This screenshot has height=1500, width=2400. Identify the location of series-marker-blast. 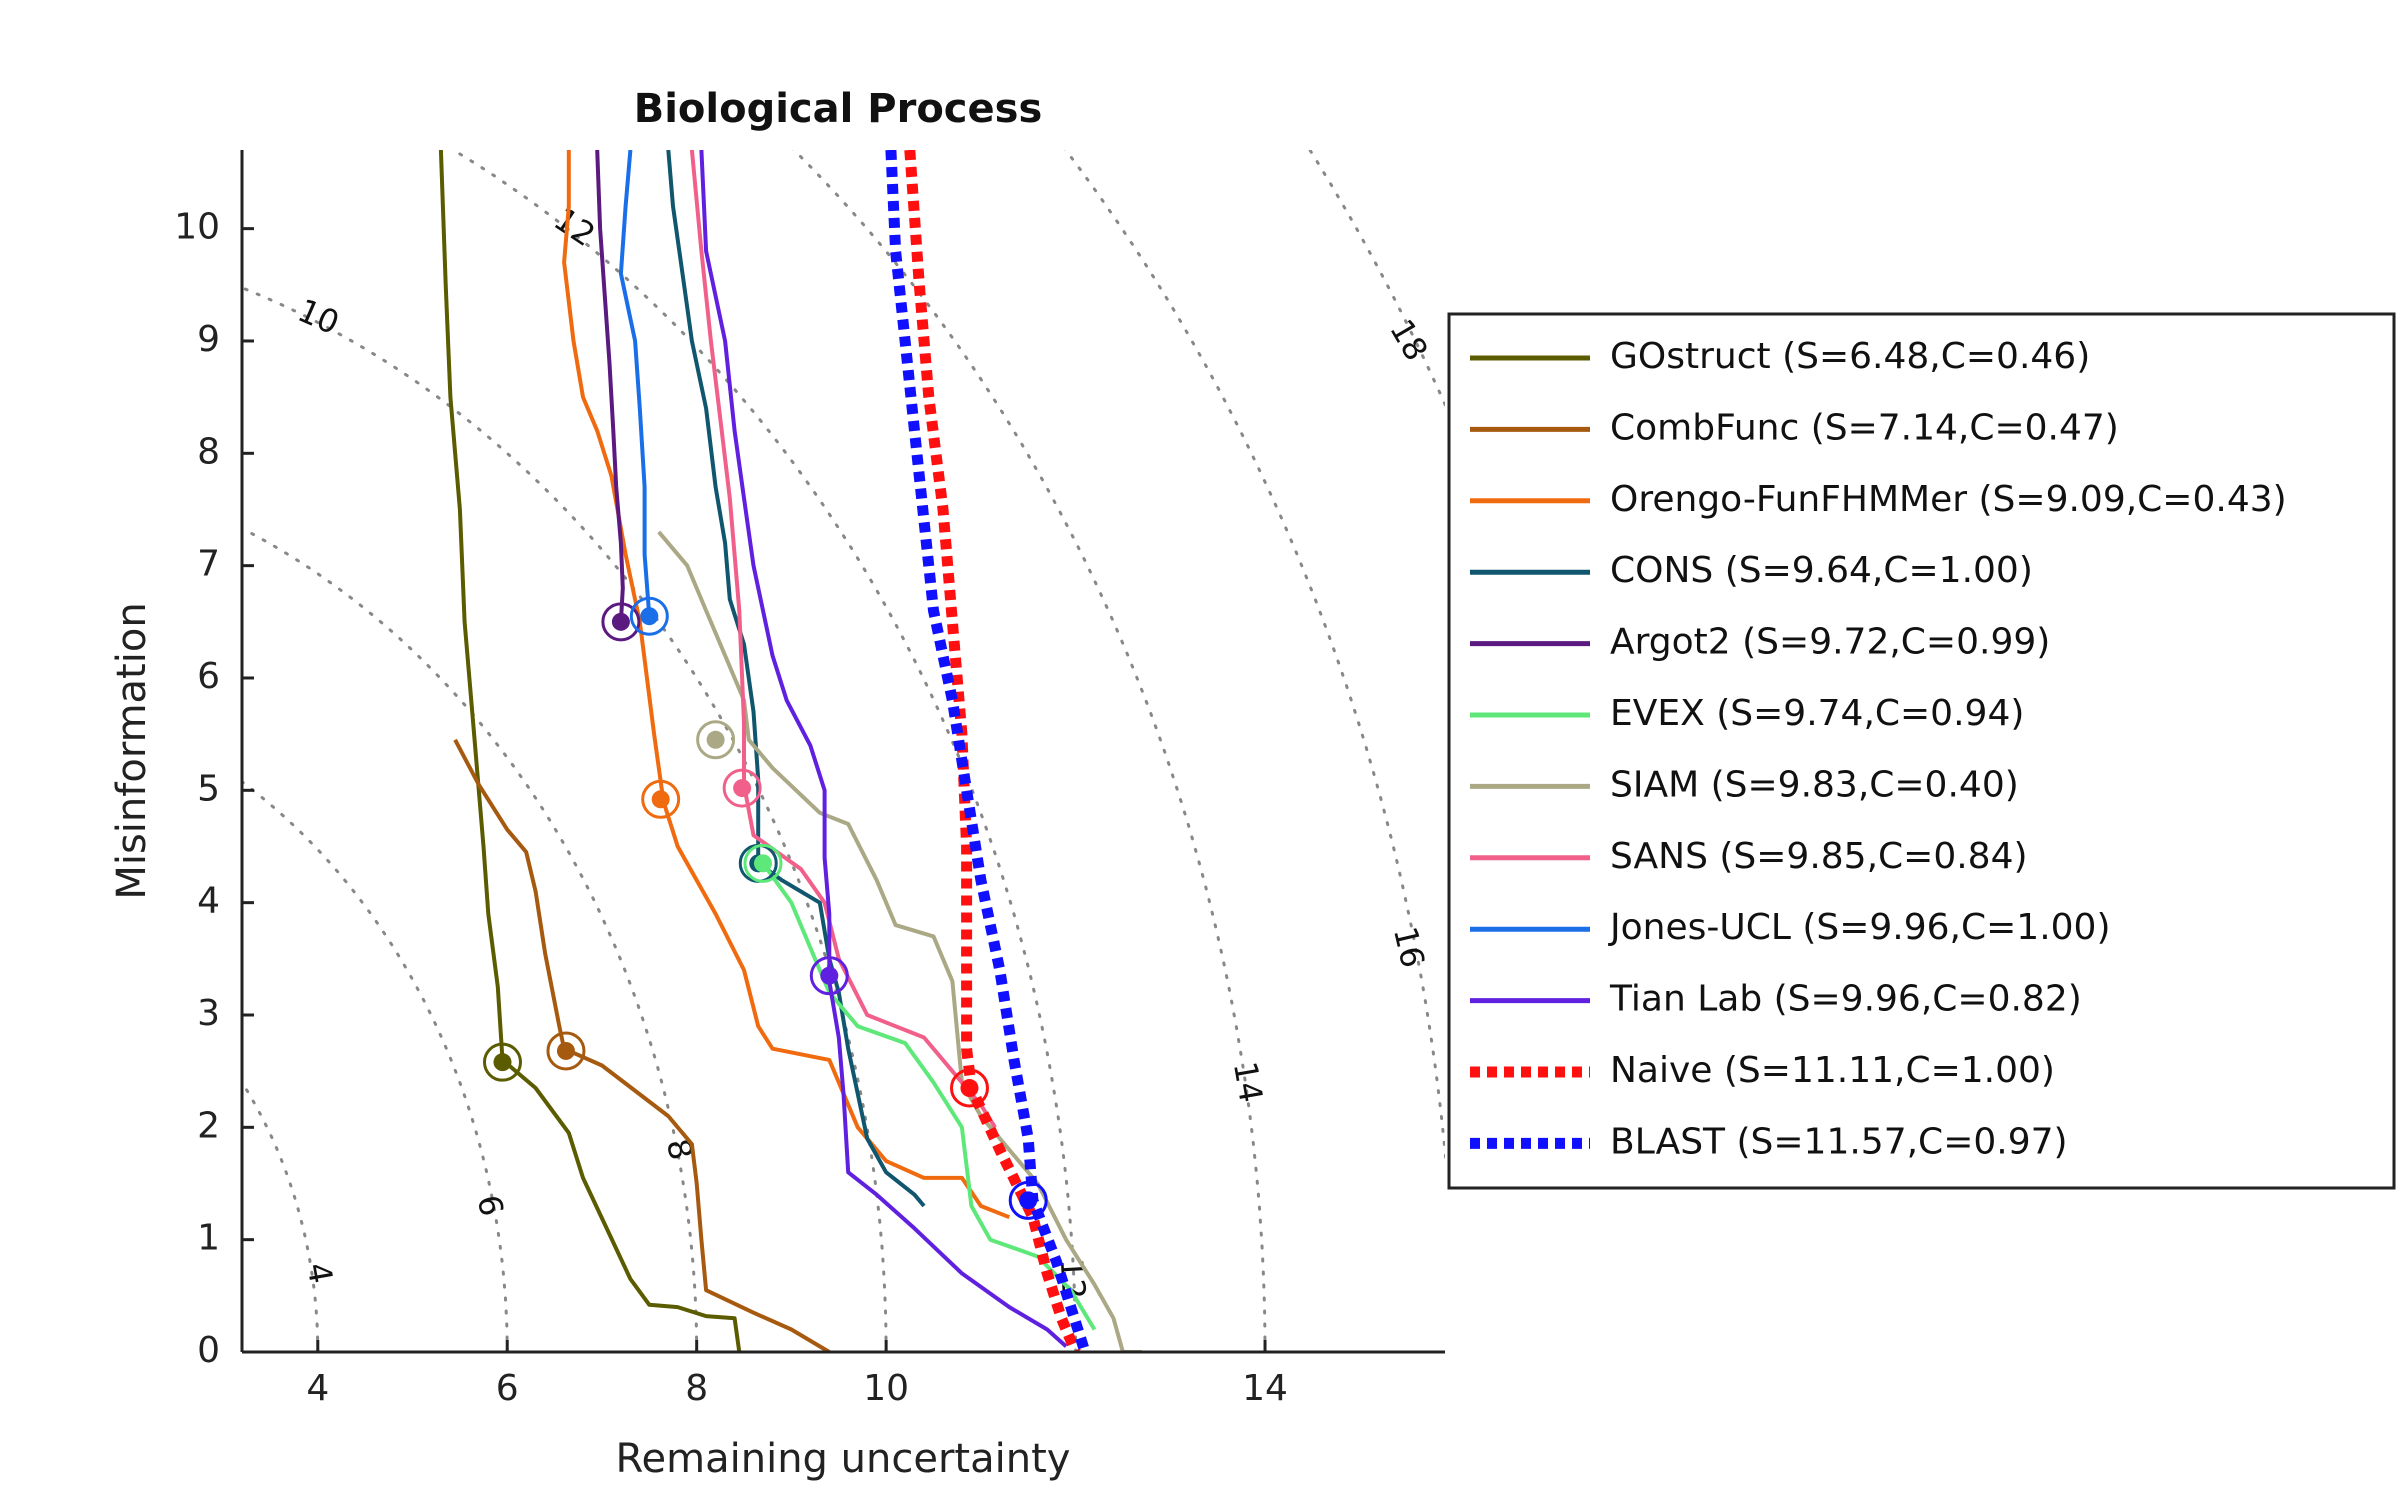
(1028, 1200).